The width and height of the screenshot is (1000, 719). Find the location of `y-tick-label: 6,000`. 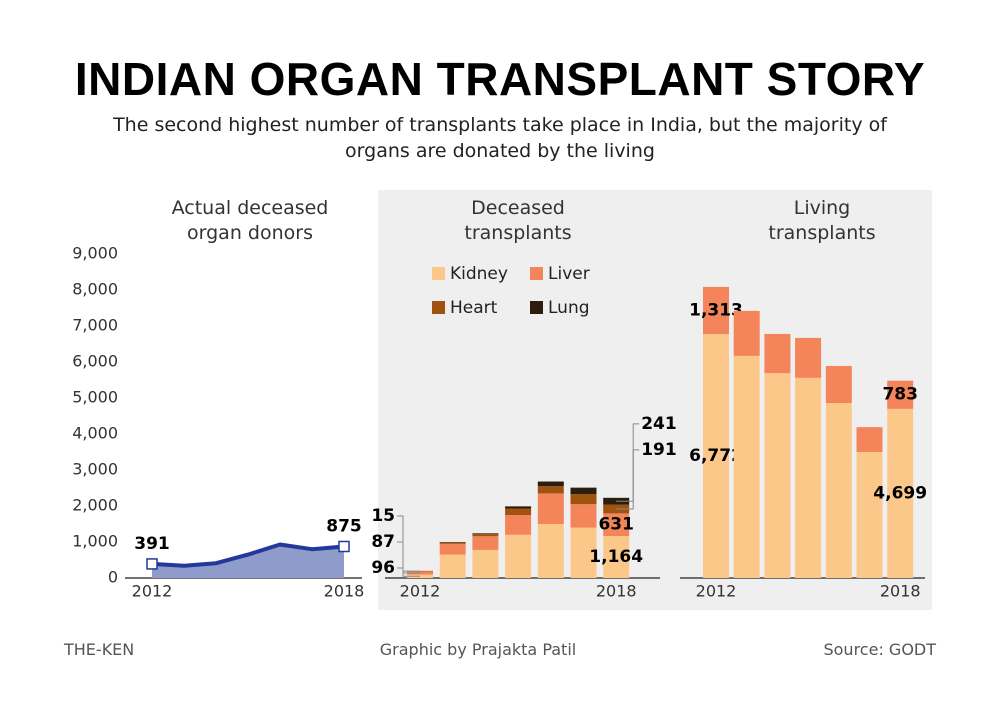

y-tick-label: 6,000 is located at coordinates (95, 361).